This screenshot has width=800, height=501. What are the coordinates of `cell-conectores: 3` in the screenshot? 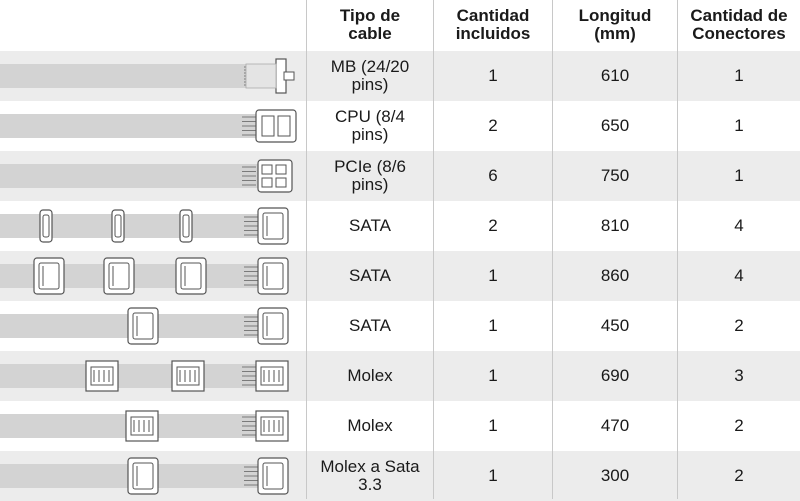 It's located at (739, 375).